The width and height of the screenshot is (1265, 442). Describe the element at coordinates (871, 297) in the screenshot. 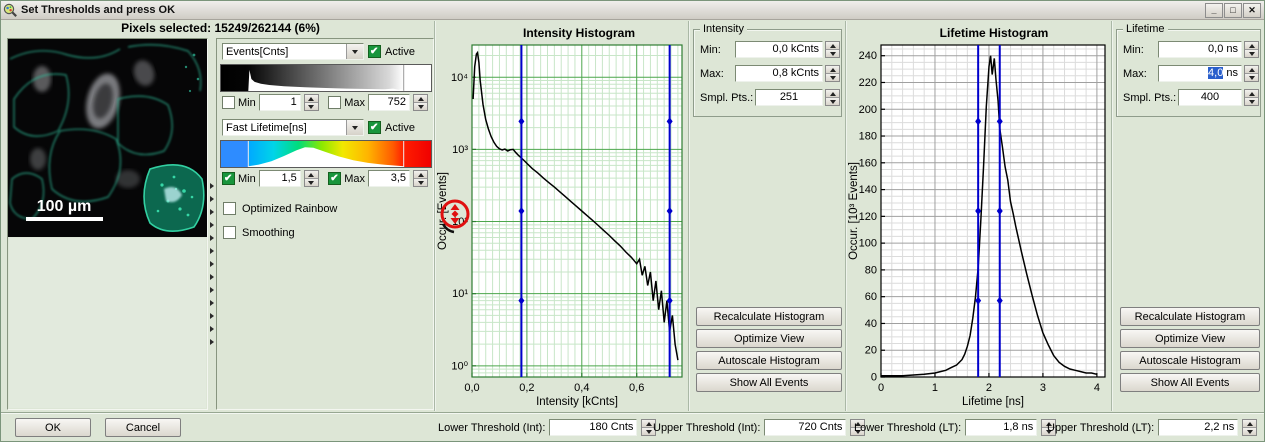

I see `svg-text: 60` at that location.